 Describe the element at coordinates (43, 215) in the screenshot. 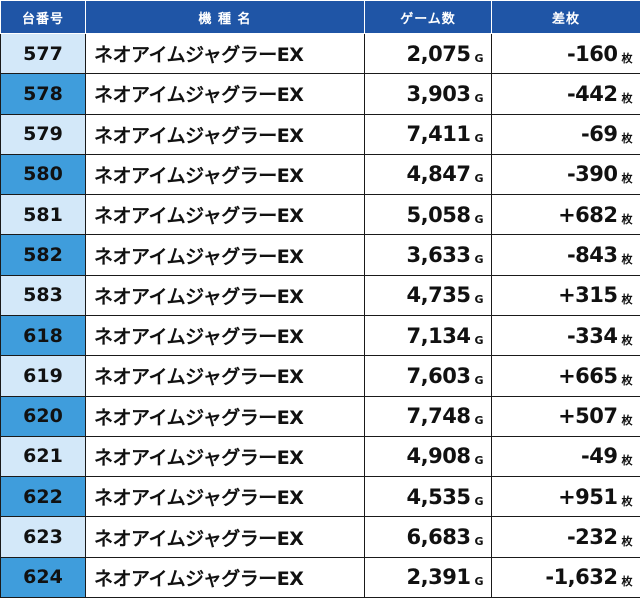

I see `machine-number-cell: 581` at that location.